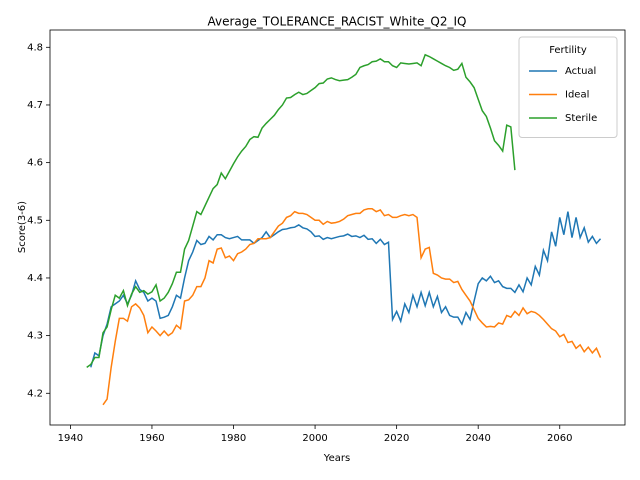 Image resolution: width=640 pixels, height=480 pixels. What do you see at coordinates (22, 227) in the screenshot?
I see `y-axis-label: Score(3-6)` at bounding box center [22, 227].